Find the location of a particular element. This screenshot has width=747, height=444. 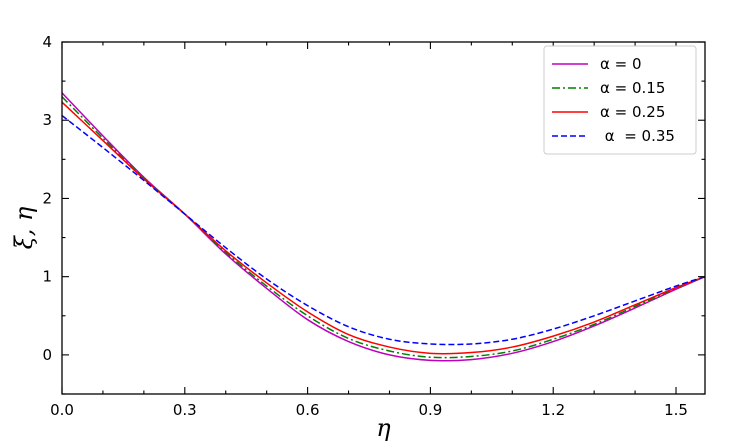

x-tick-label: 1.2 is located at coordinates (553, 410).